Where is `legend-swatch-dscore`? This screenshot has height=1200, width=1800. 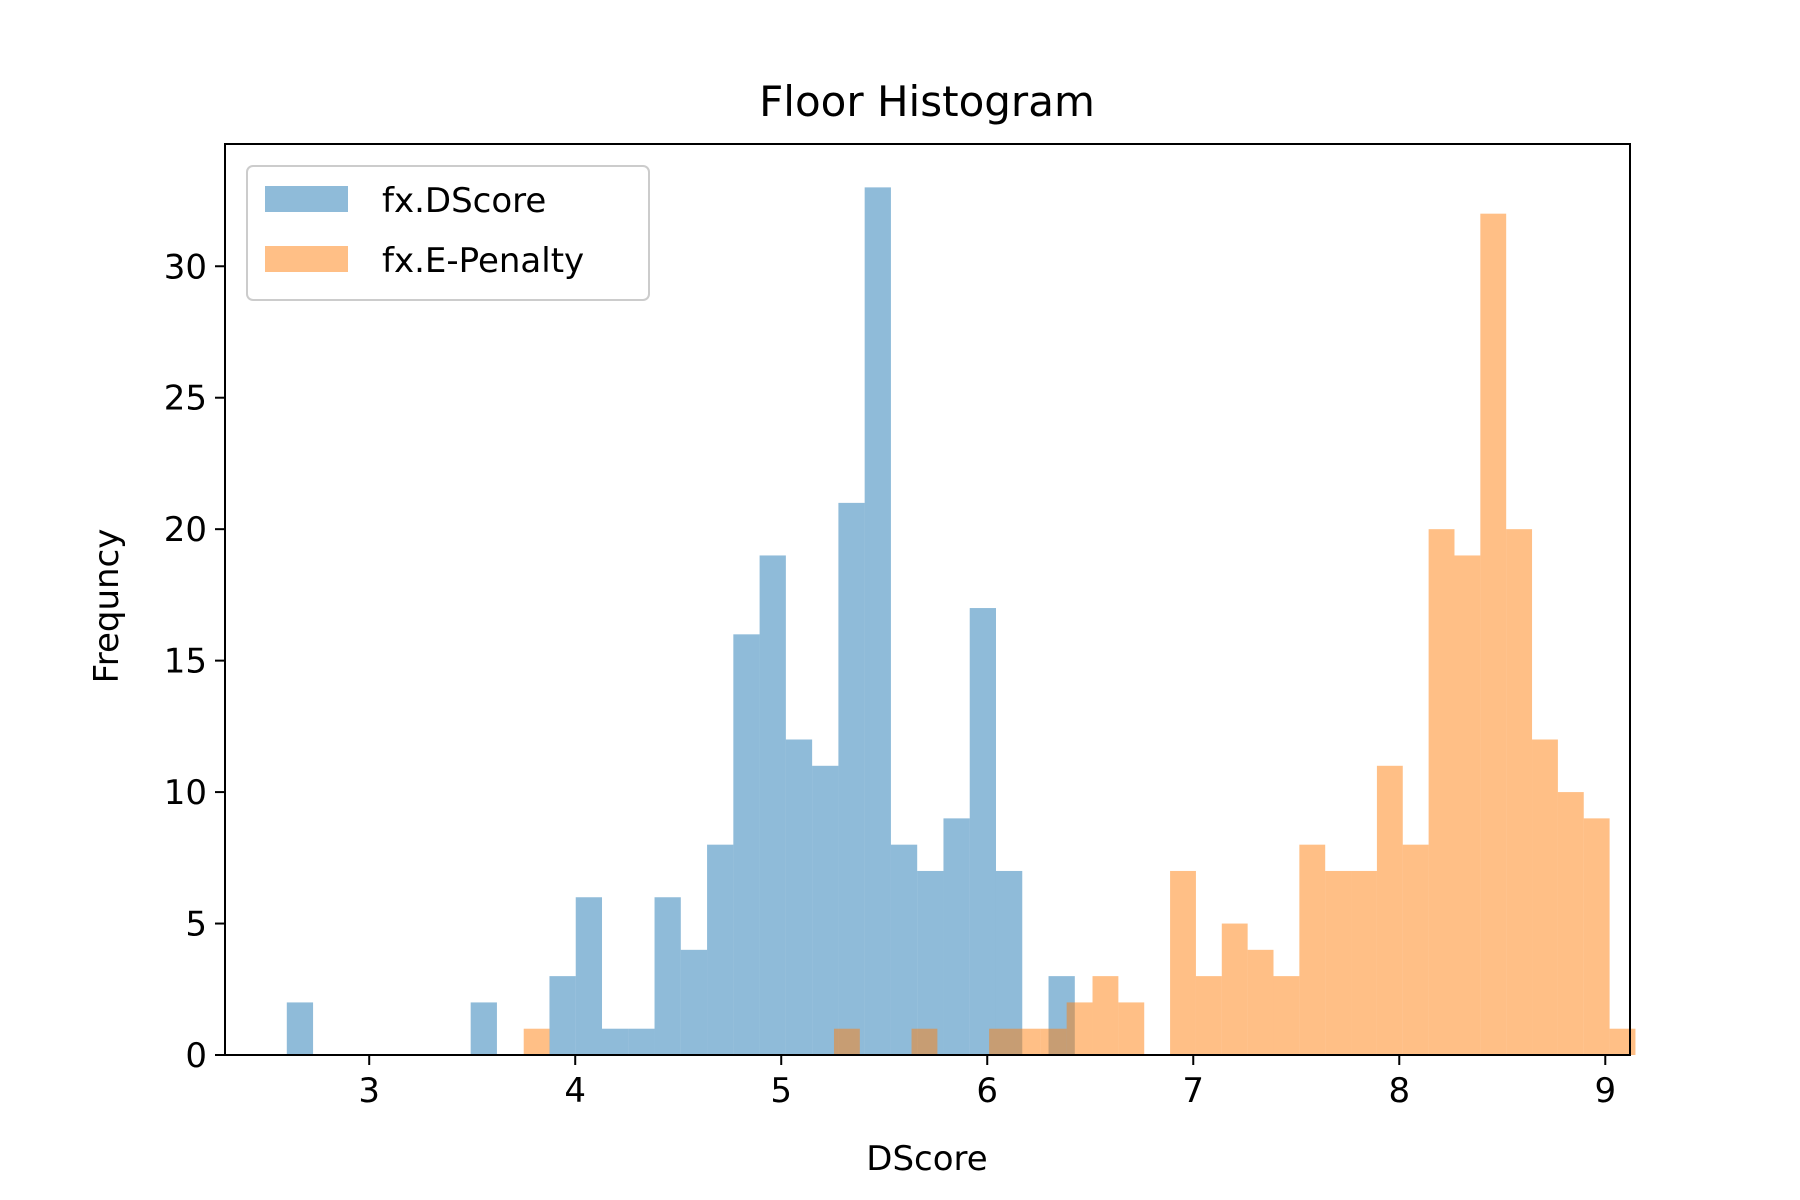 legend-swatch-dscore is located at coordinates (306, 199).